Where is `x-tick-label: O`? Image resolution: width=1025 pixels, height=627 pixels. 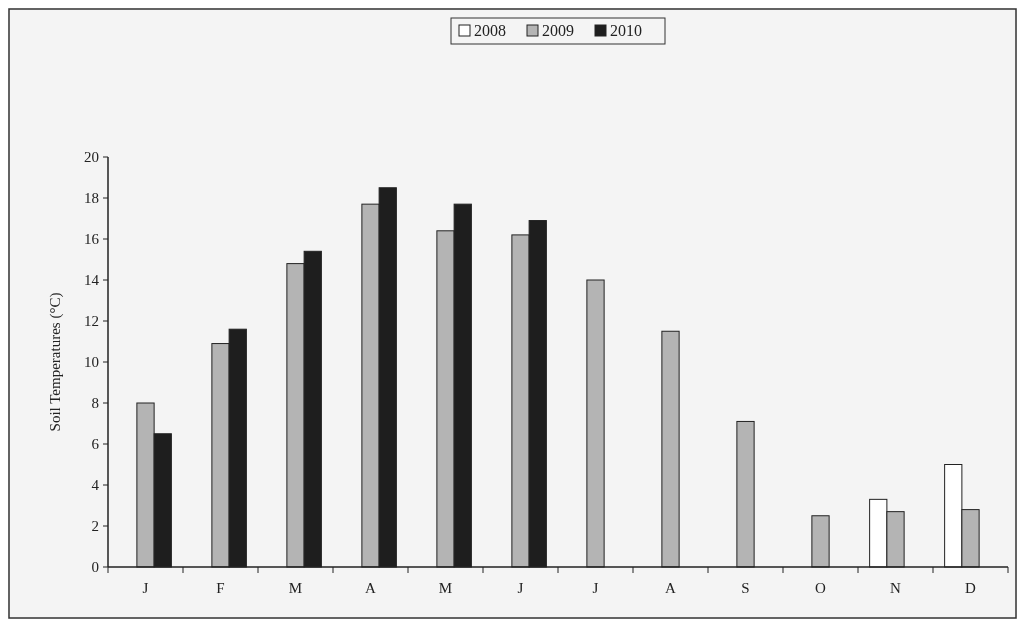
x-tick-label: O is located at coordinates (821, 588).